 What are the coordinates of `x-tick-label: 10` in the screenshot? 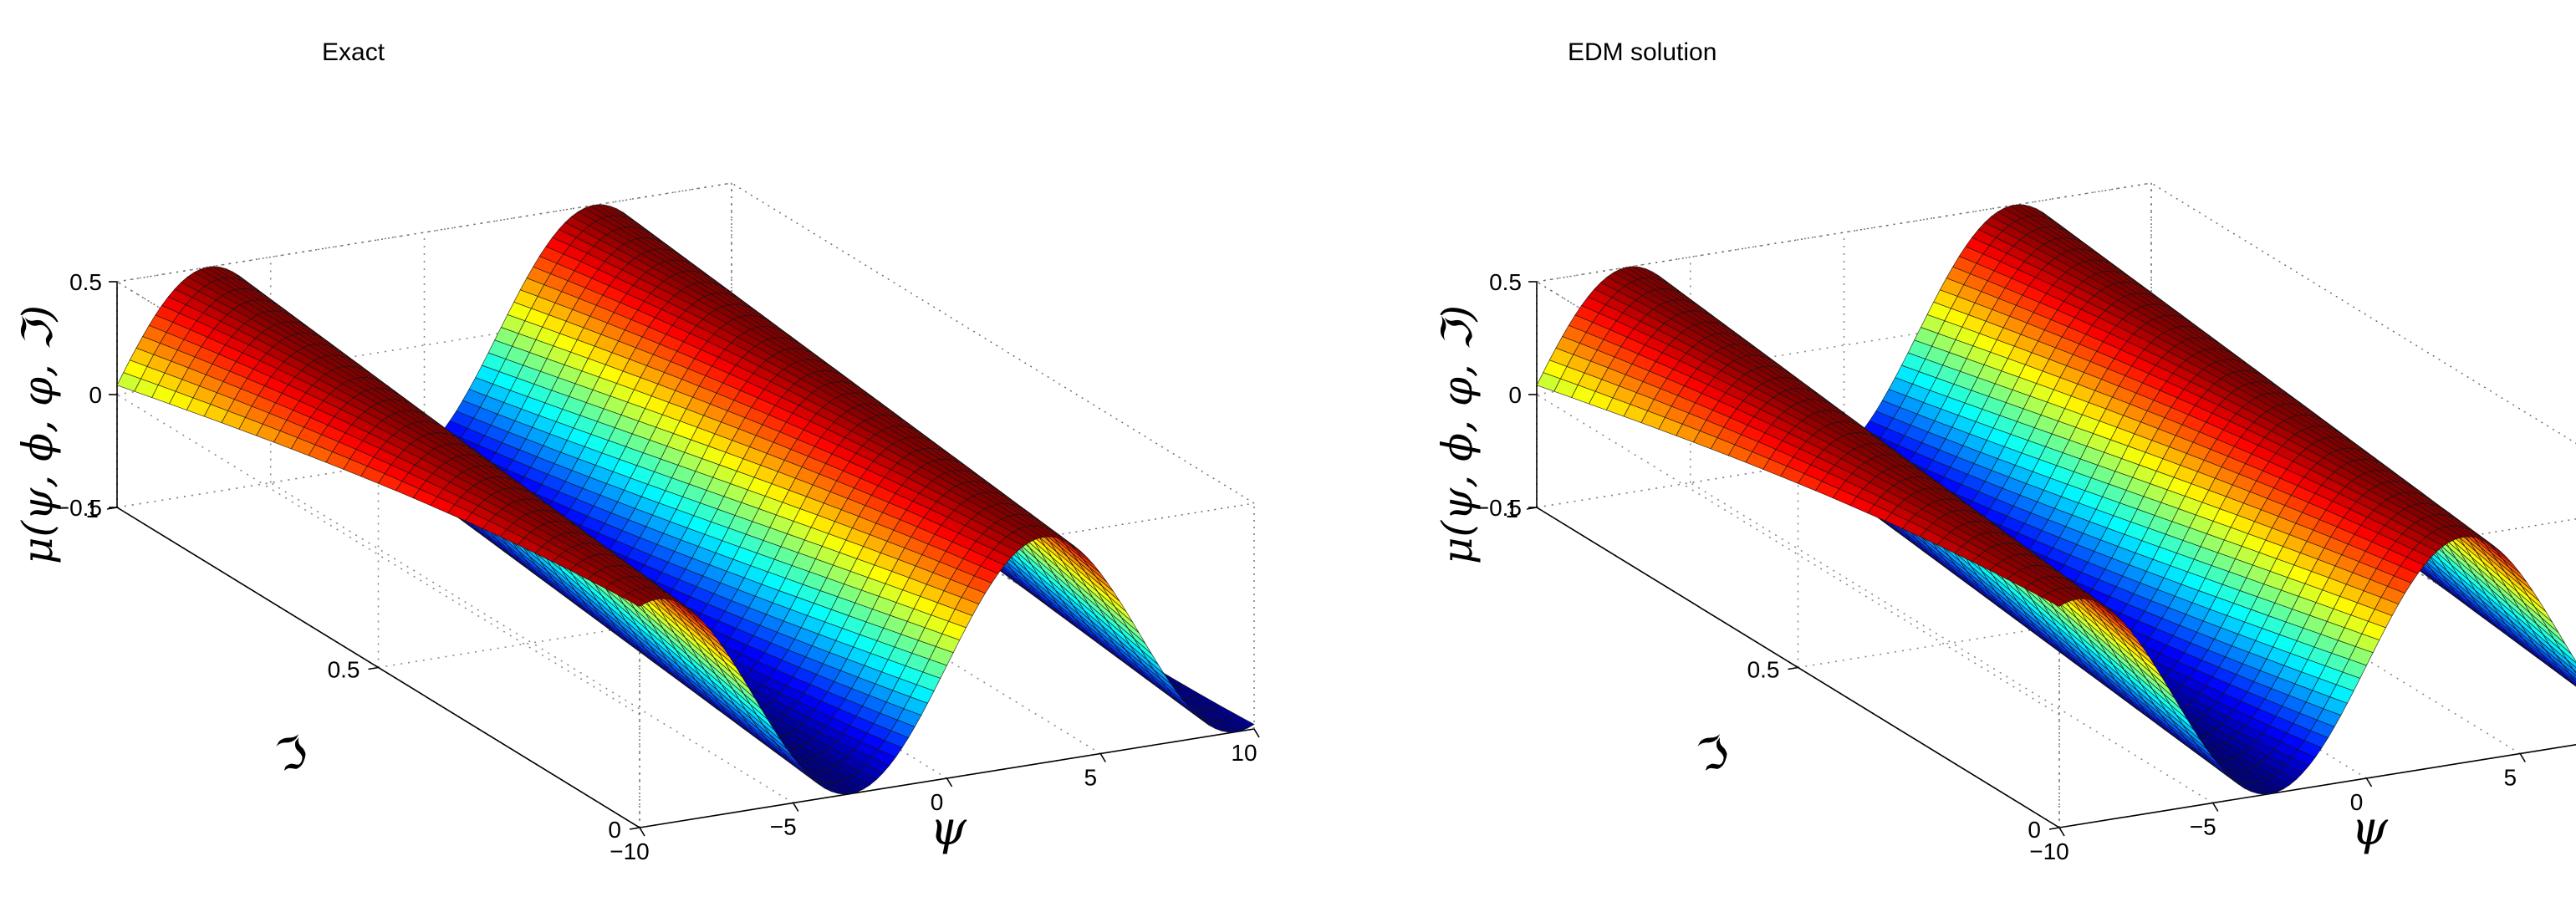 It's located at (1244, 753).